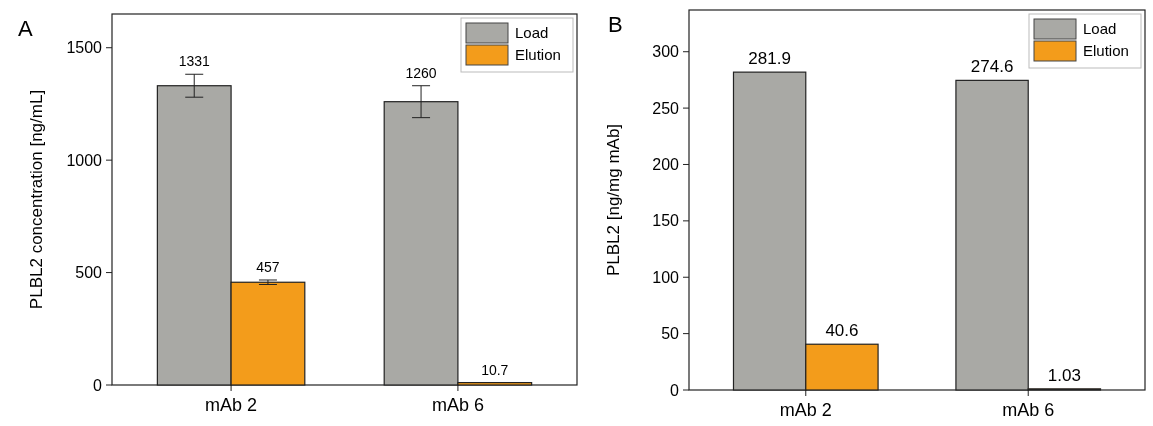 The height and width of the screenshot is (426, 1153). I want to click on y-axis-title: PLBL2 concentration [ng/mL], so click(36, 199).